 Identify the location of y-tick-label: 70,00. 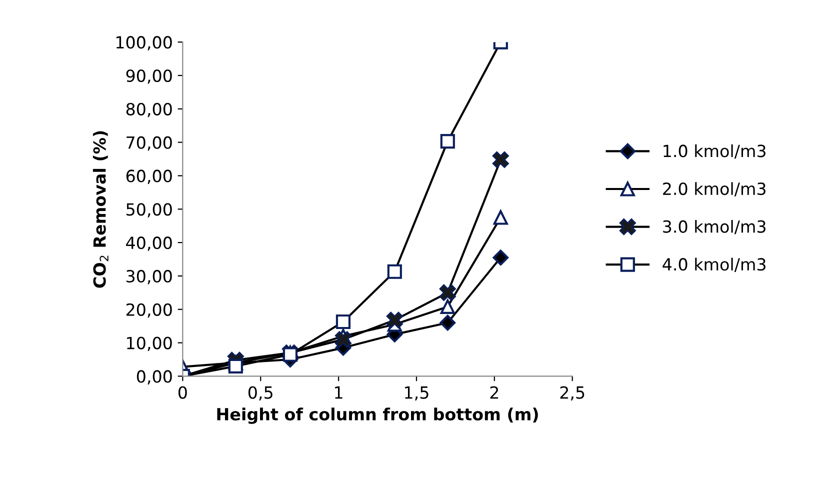
(149, 143).